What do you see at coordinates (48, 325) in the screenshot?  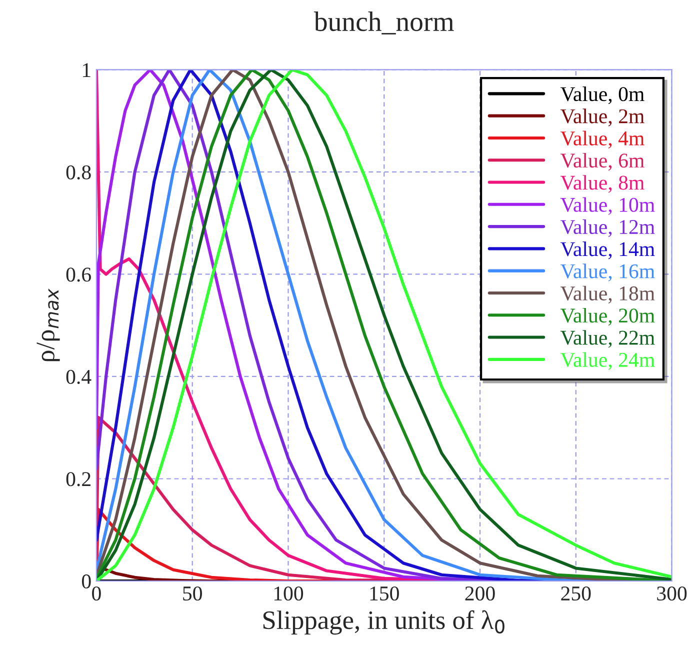 I see `y-axis-title: ρ/ρ$_{max}$` at bounding box center [48, 325].